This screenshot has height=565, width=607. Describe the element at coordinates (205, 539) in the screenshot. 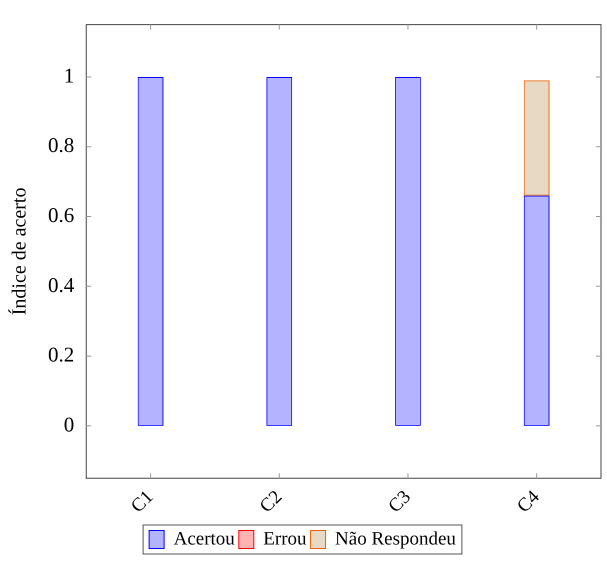

I see `legend-label: Acertou` at that location.